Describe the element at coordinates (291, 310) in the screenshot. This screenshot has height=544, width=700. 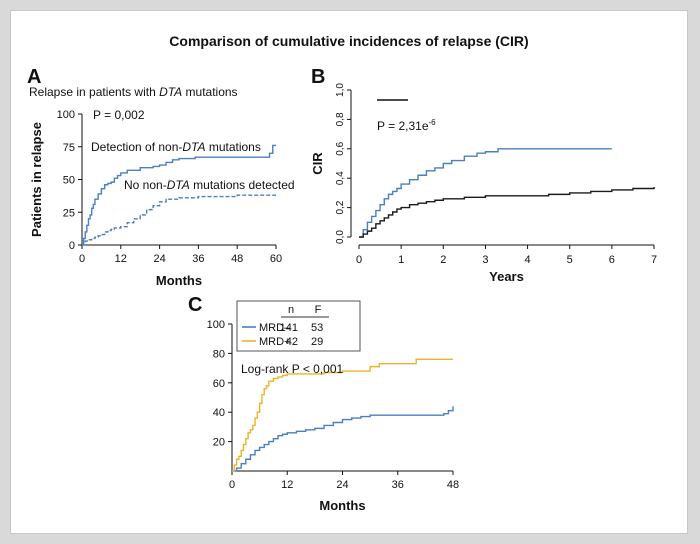
I see `chart-c-legend-header-n: n` at that location.